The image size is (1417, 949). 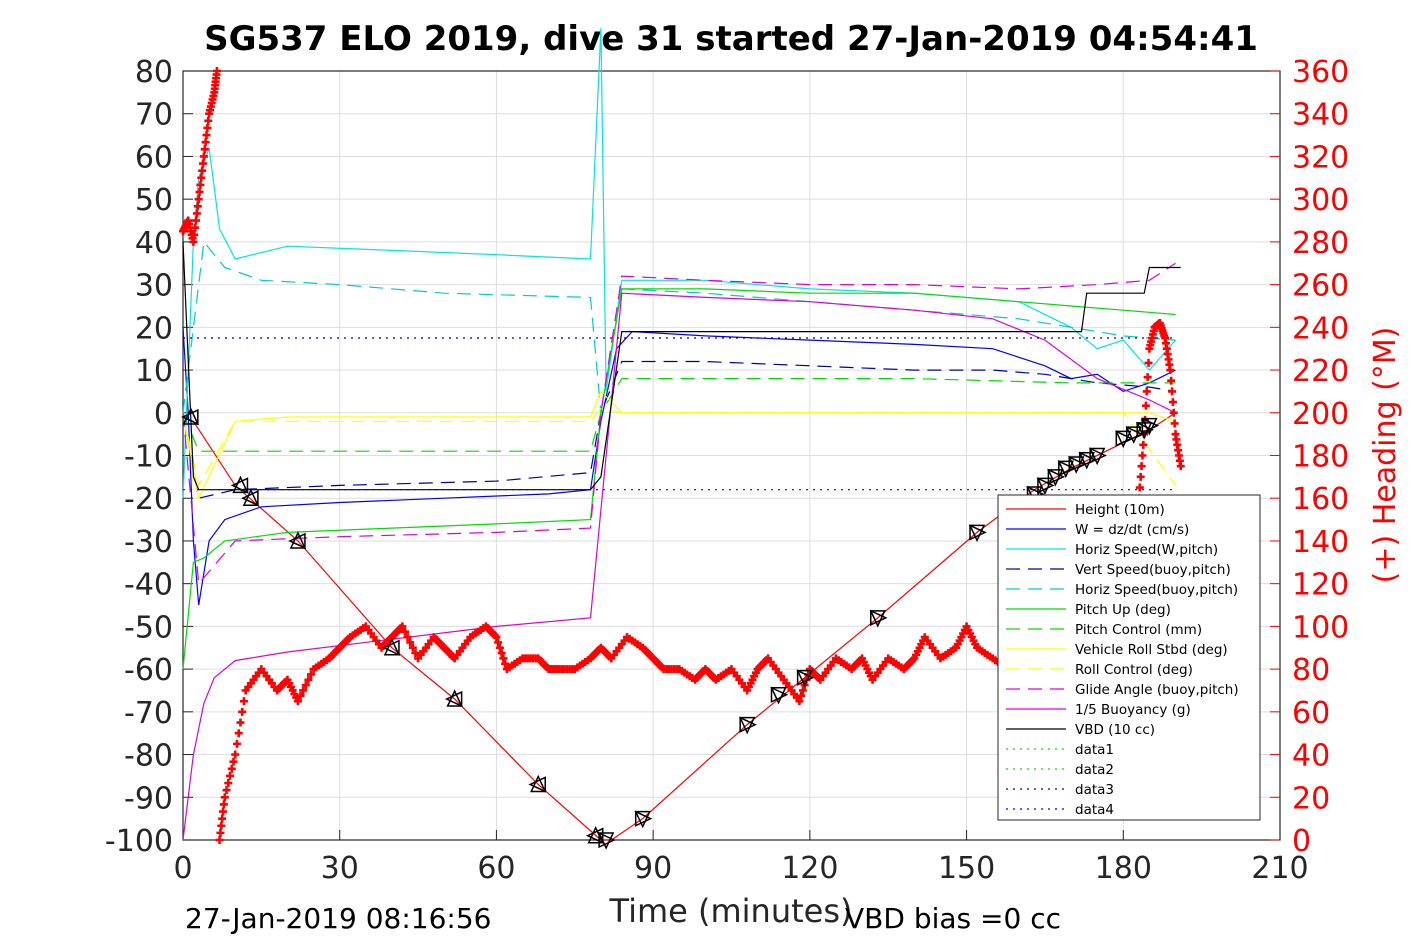 I want to click on right-tick-label-2: 40, so click(x=1311, y=756).